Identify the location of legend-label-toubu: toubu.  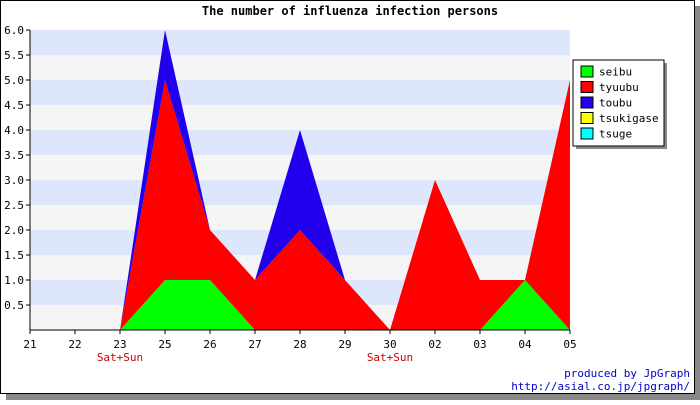
(615, 103).